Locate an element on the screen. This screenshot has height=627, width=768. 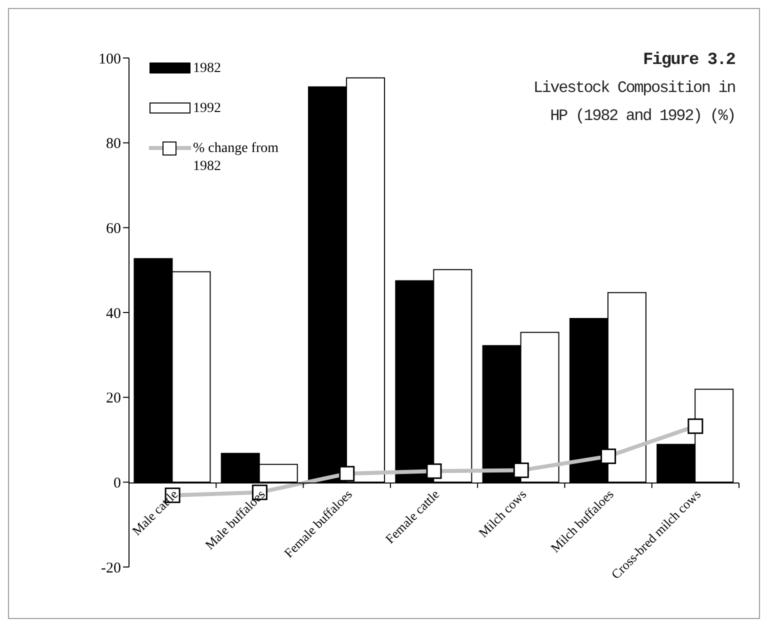
legend-label: % change from 1982 is located at coordinates (236, 158).